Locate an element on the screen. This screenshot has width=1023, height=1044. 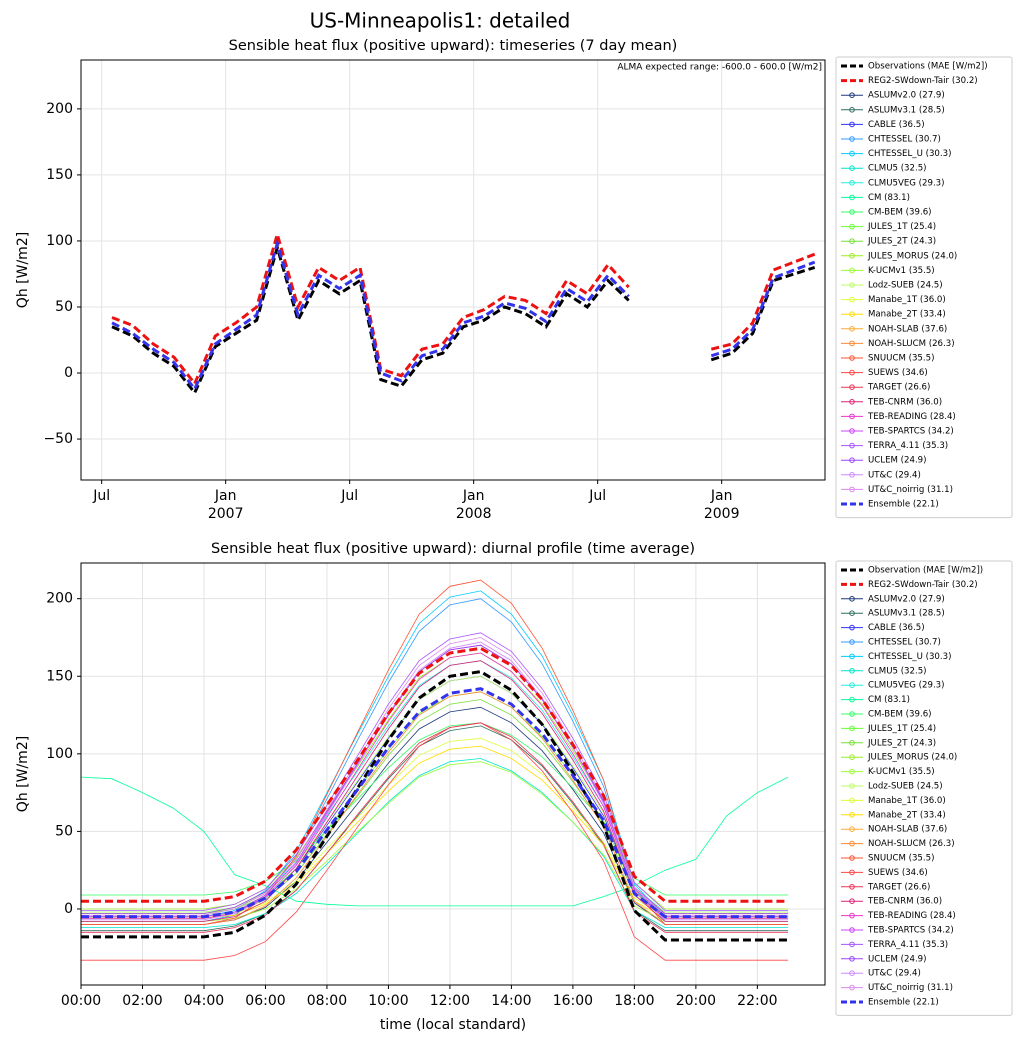
legend-label: SUEWS (34.6) is located at coordinates (898, 373).